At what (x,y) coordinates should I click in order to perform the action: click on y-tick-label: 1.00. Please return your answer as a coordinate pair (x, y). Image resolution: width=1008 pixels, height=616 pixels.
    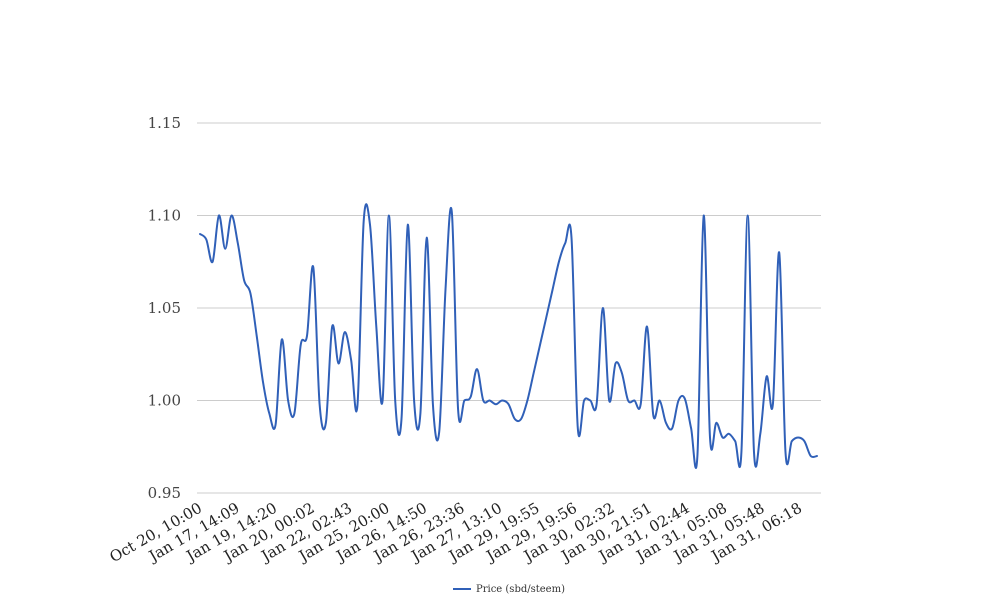
    Looking at the image, I should click on (164, 401).